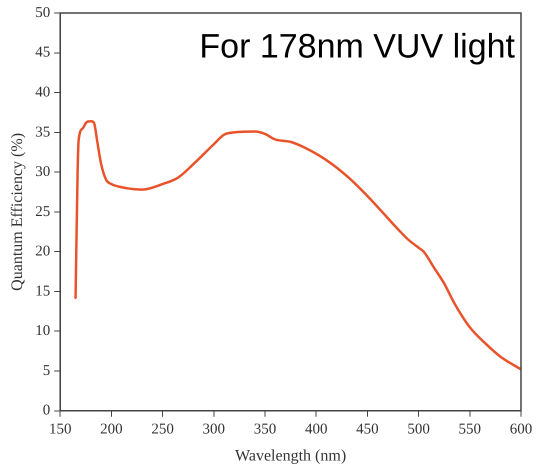 The width and height of the screenshot is (543, 474). I want to click on x-tick-label: 500, so click(418, 430).